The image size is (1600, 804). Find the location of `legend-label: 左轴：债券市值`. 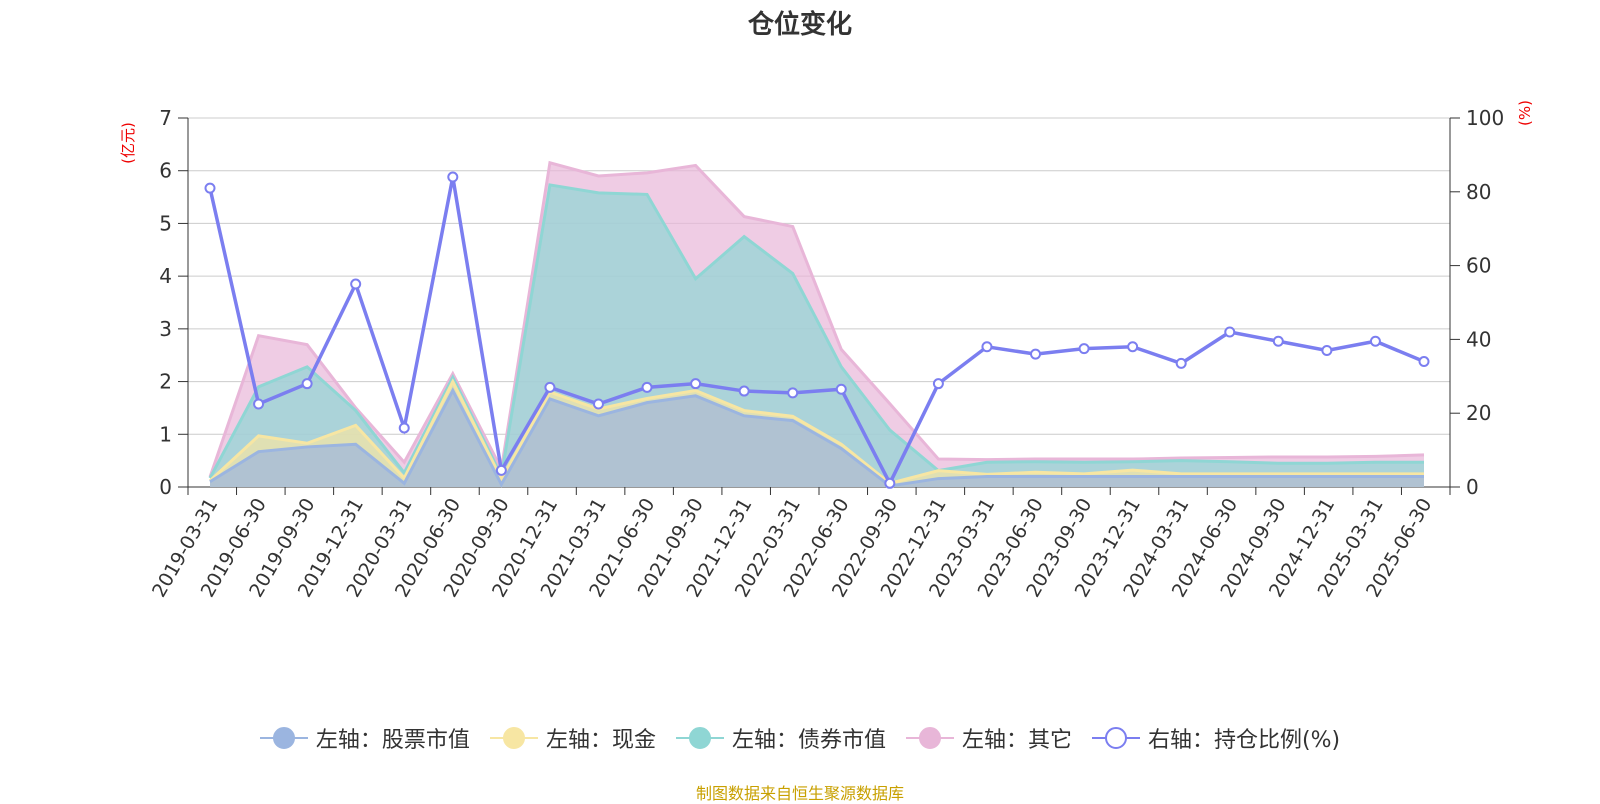

legend-label: 左轴：债券市值 is located at coordinates (808, 740).